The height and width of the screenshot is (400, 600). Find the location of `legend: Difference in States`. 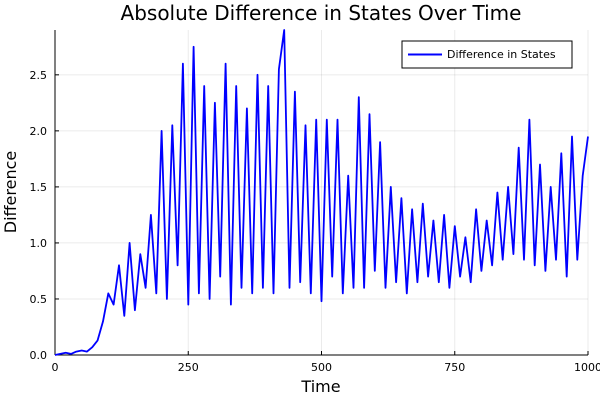

legend: Difference in States is located at coordinates (487, 54).